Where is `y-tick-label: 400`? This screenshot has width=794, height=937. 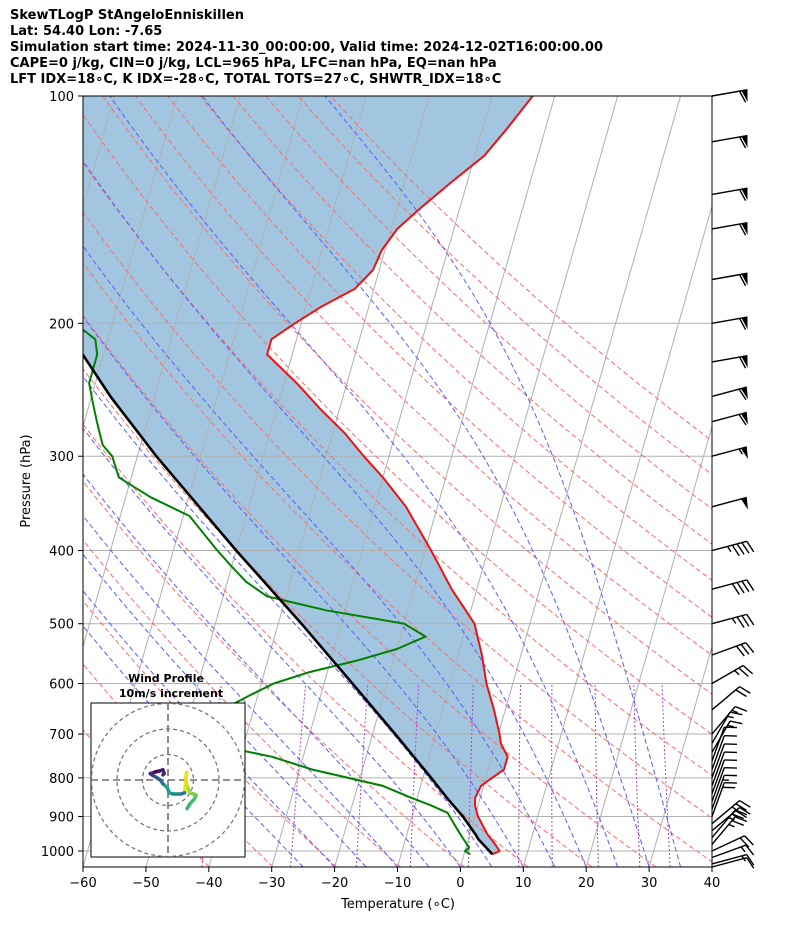
y-tick-label: 400 is located at coordinates (61, 552).